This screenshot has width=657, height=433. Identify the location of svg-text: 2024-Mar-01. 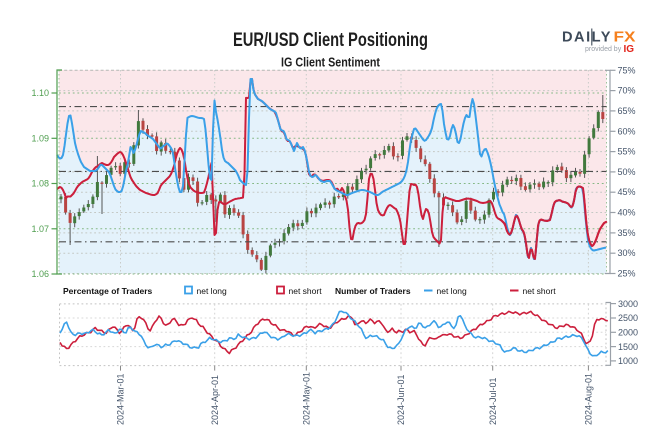
(121, 399).